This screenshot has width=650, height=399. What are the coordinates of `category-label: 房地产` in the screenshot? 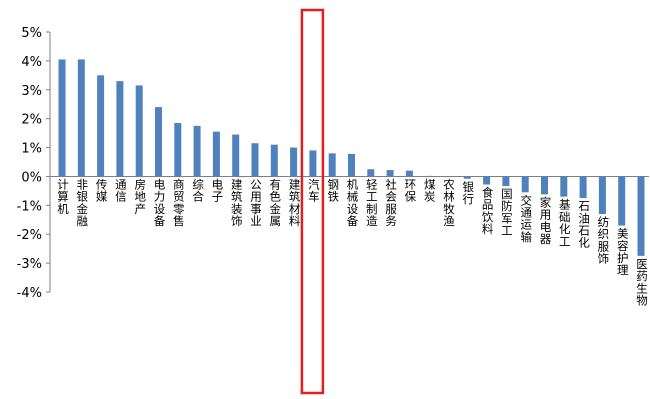 It's located at (140, 196).